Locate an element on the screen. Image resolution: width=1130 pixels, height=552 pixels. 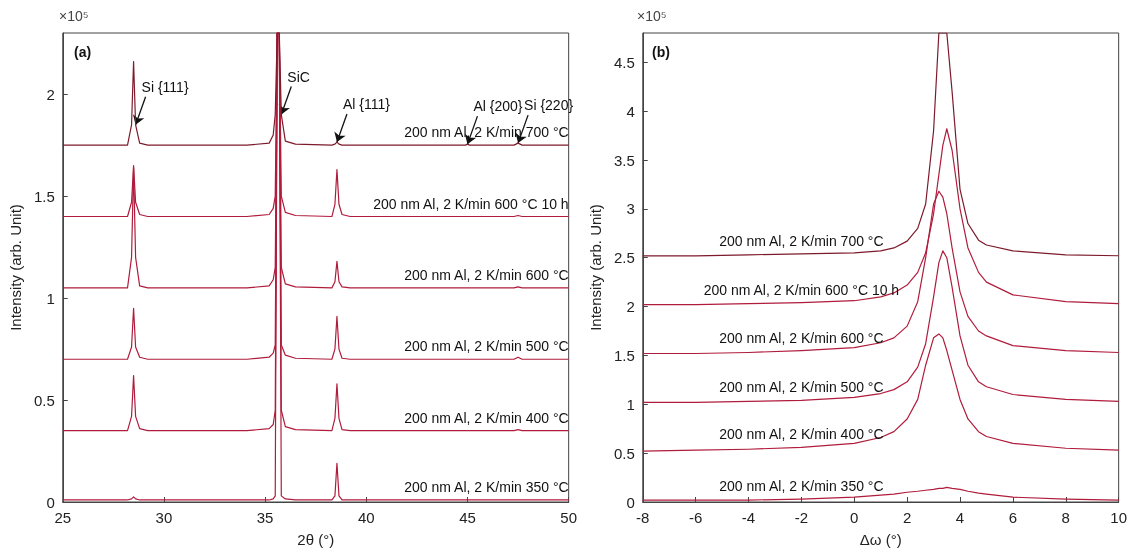
x-tick-label: -6 is located at coordinates (695, 517).